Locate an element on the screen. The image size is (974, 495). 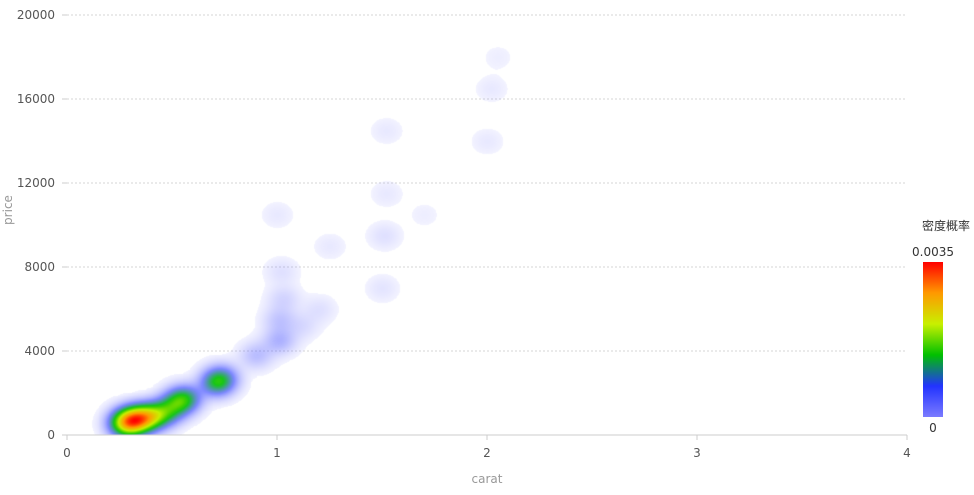
y-tick-label: 12000 is located at coordinates (36, 183).